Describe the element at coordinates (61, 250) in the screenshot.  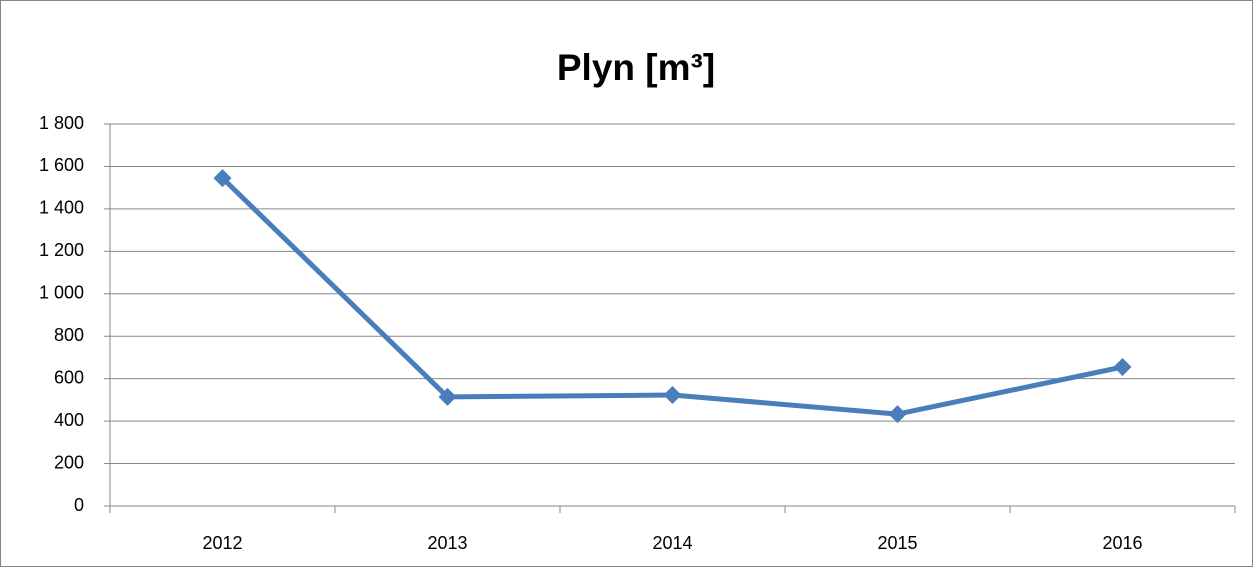
I see `y-tick-label: 1 200` at that location.